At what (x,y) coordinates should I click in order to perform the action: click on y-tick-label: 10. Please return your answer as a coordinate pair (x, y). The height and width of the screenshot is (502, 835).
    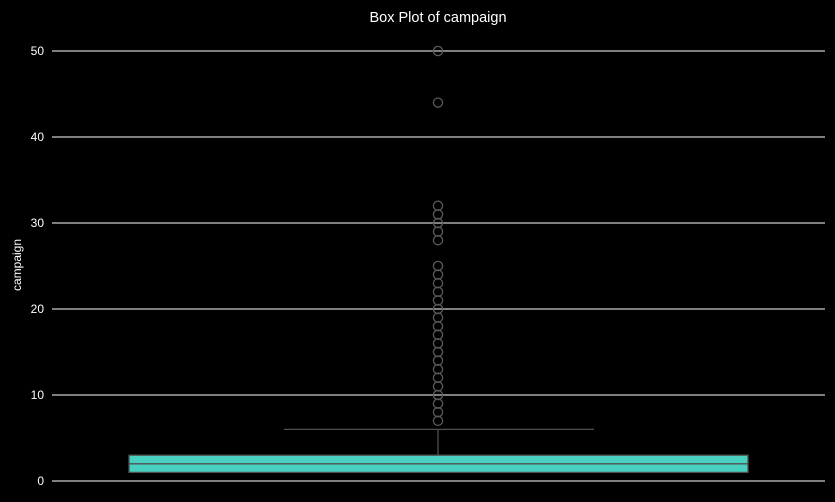
    Looking at the image, I should click on (38, 395).